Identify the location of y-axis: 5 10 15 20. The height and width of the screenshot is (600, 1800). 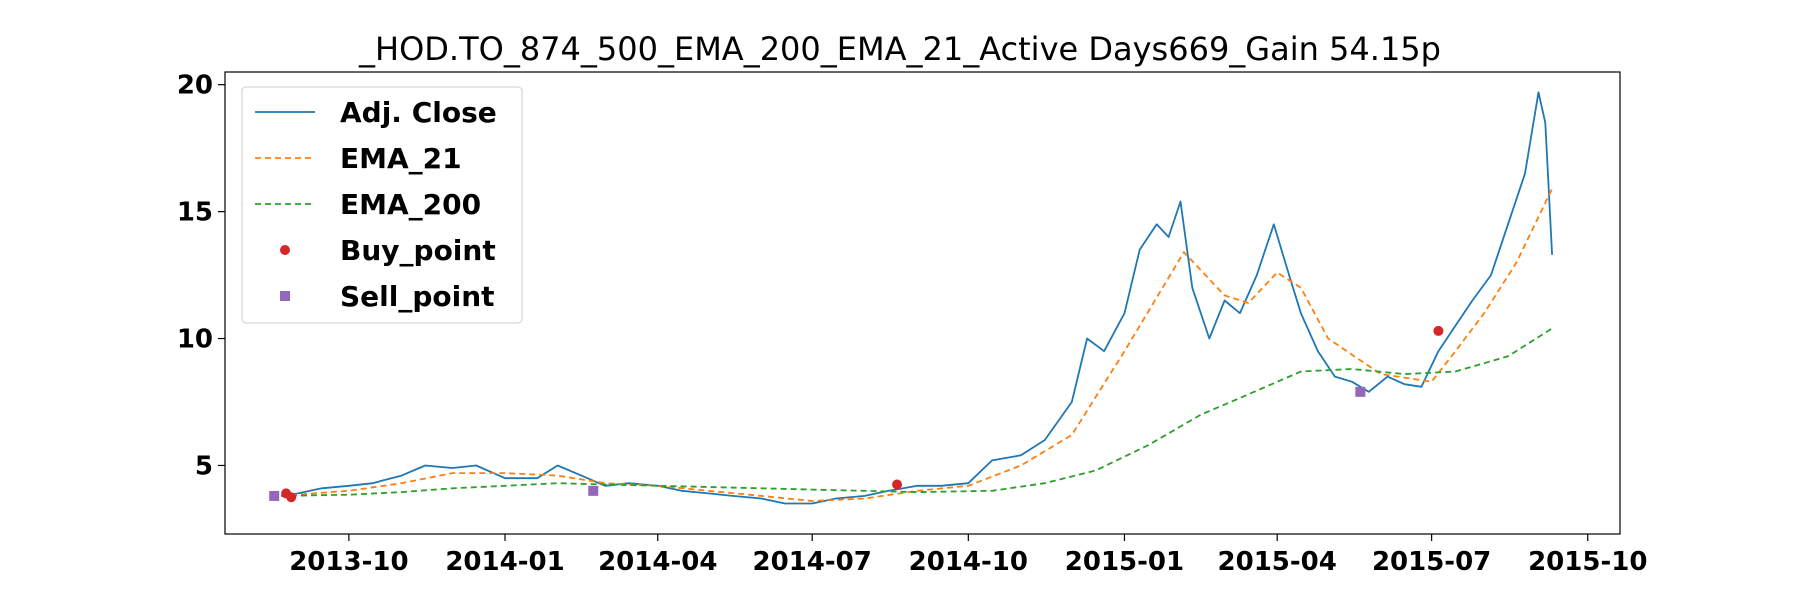
(201, 276).